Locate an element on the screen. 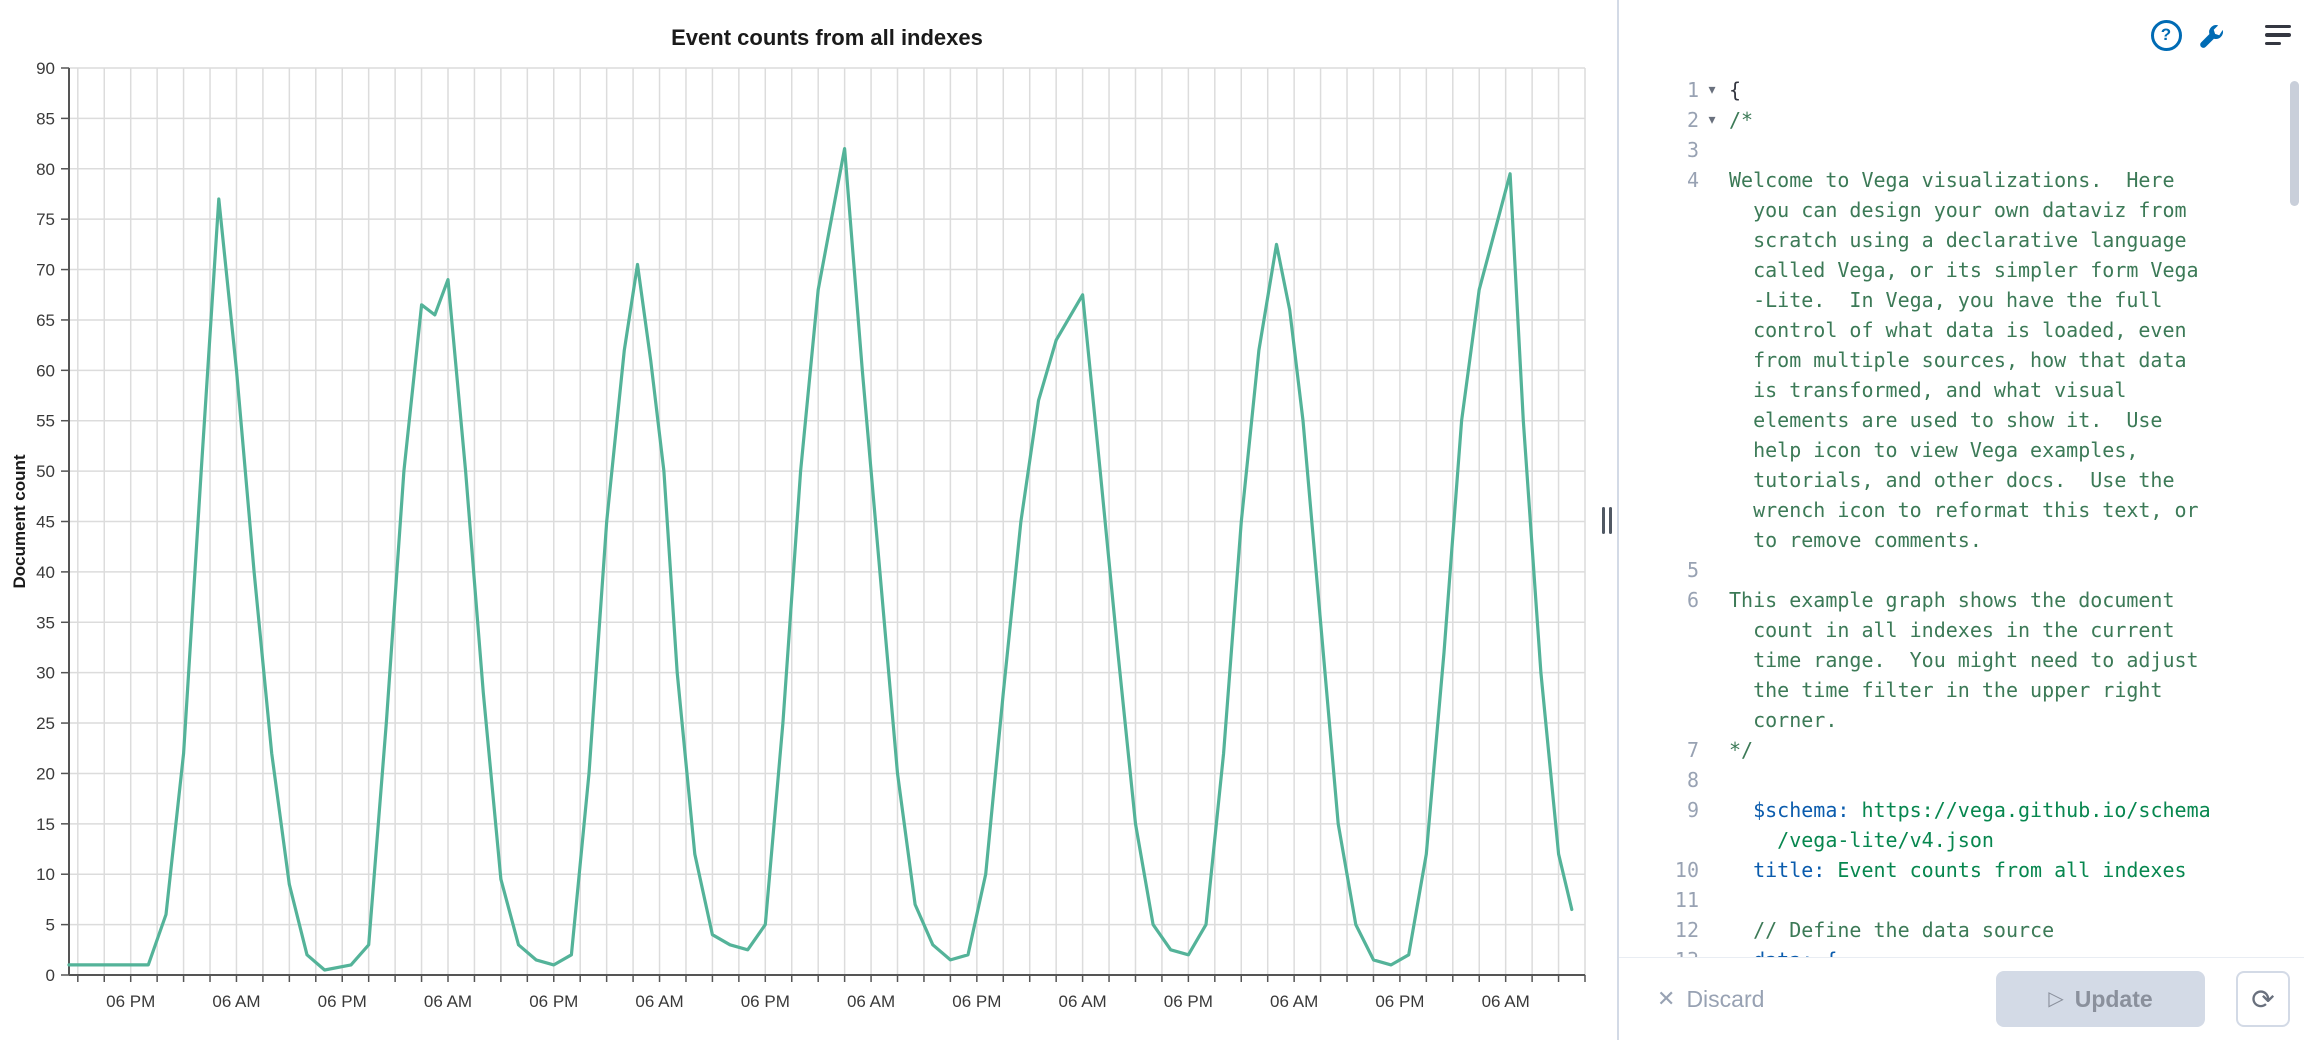  code-line: count in all indexes in the current is located at coordinates (1961, 630).